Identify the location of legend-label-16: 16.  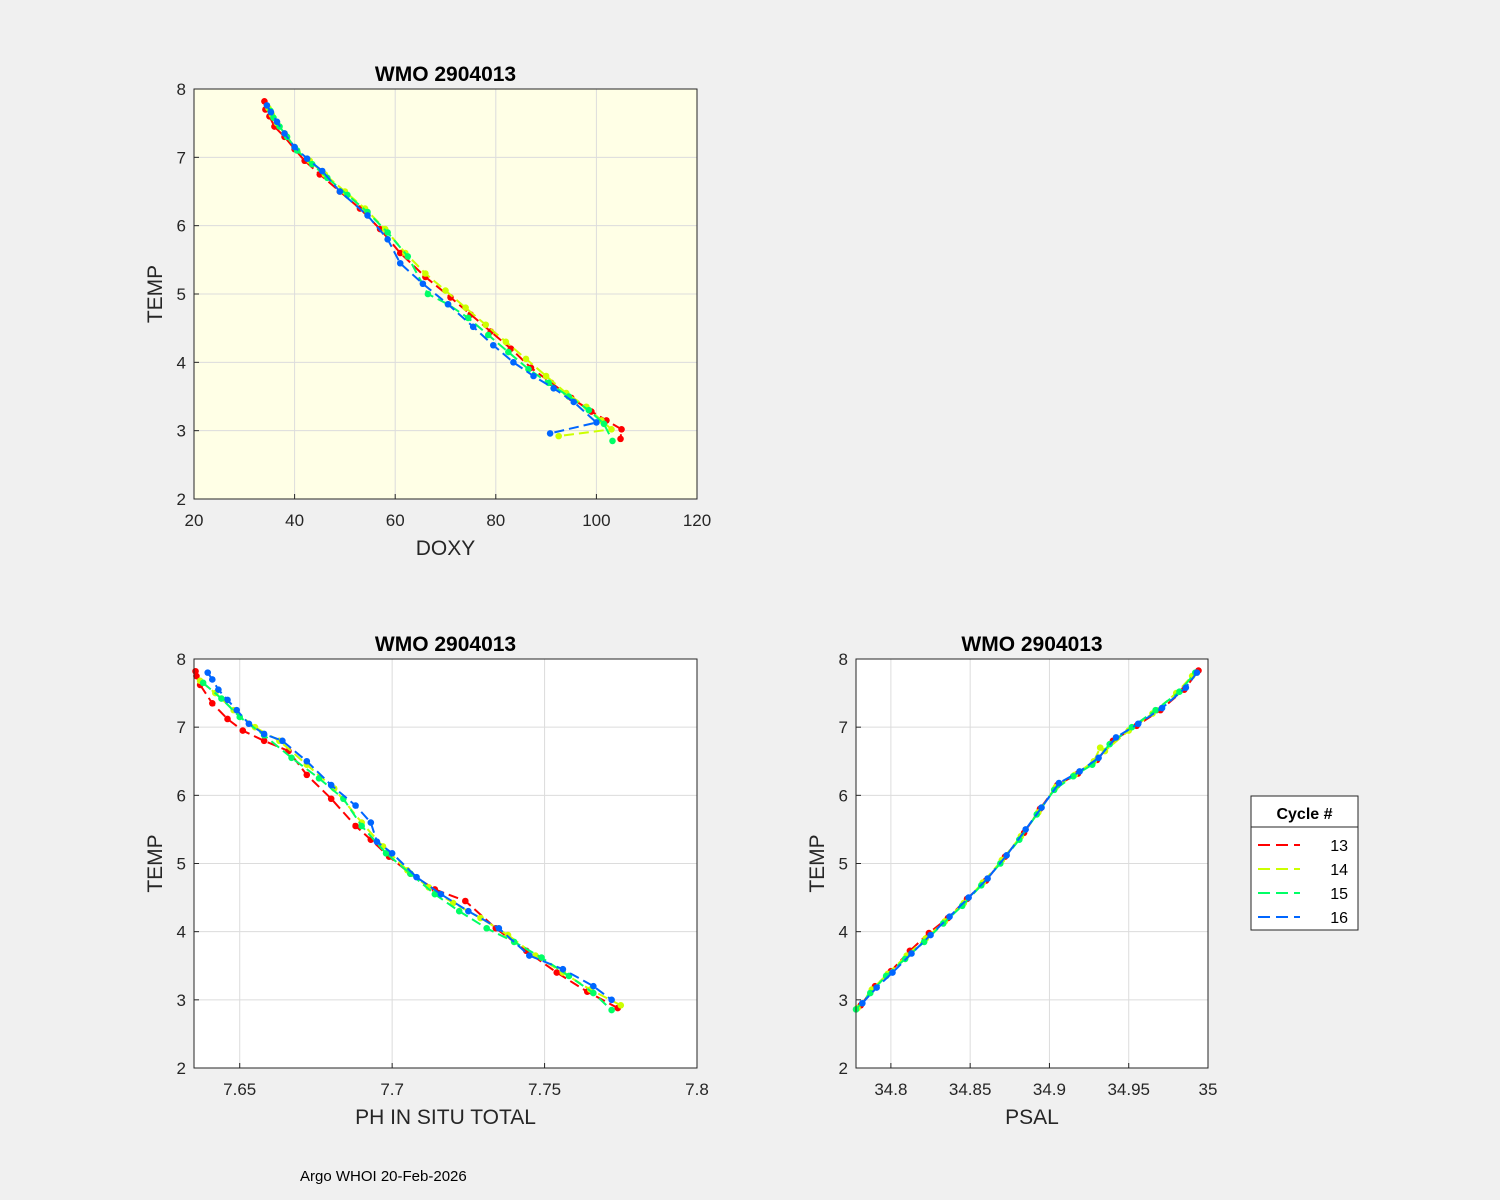
(1339, 918).